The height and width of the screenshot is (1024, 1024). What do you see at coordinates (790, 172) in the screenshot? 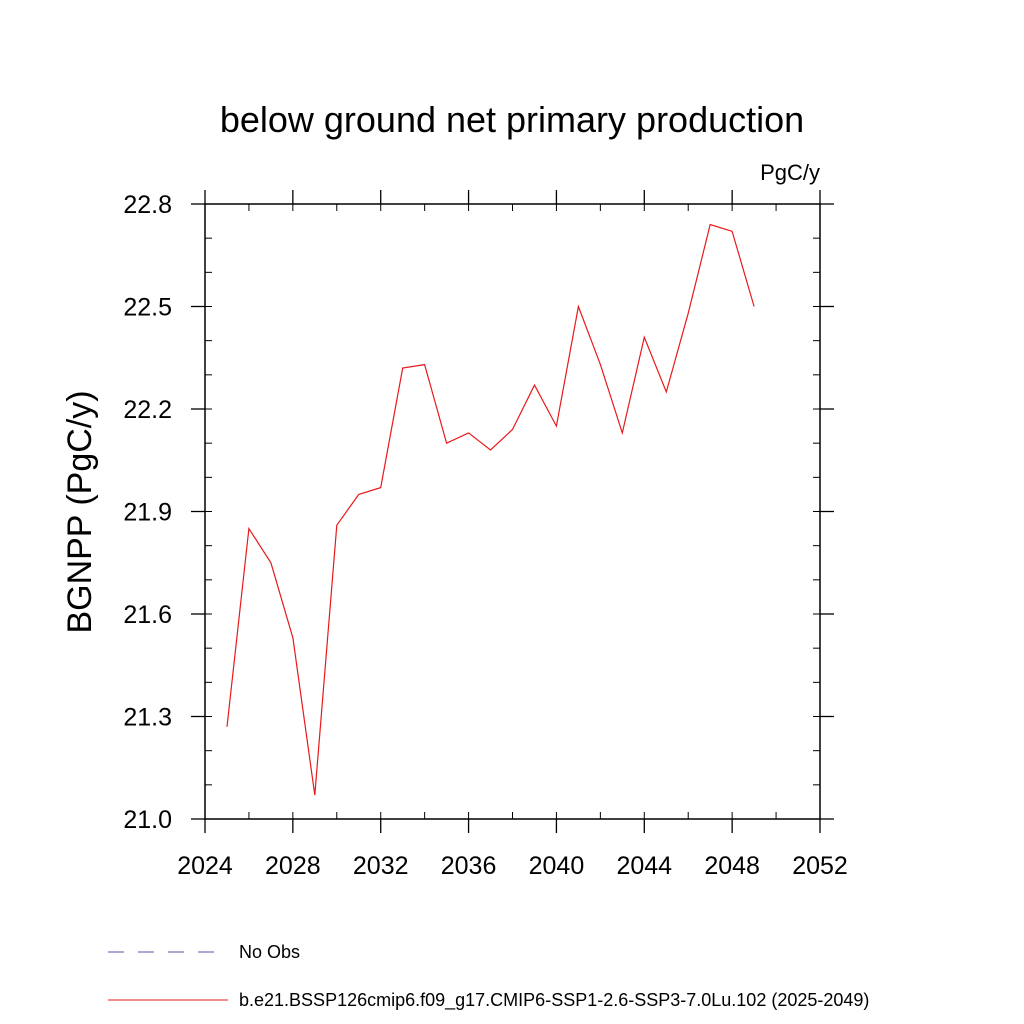
I see `units-label: PgC/y` at bounding box center [790, 172].